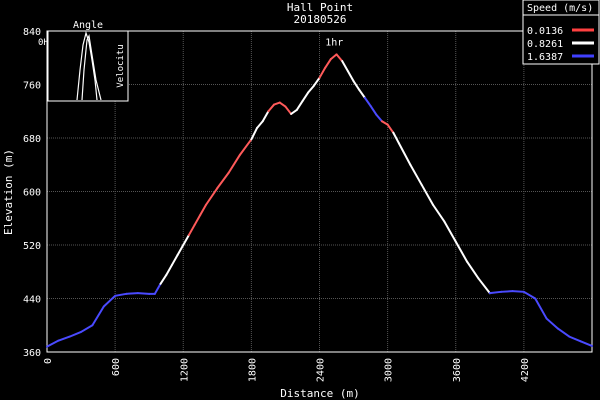  What do you see at coordinates (545, 57) in the screenshot?
I see `legend-entry-label: 1.6387` at bounding box center [545, 57].